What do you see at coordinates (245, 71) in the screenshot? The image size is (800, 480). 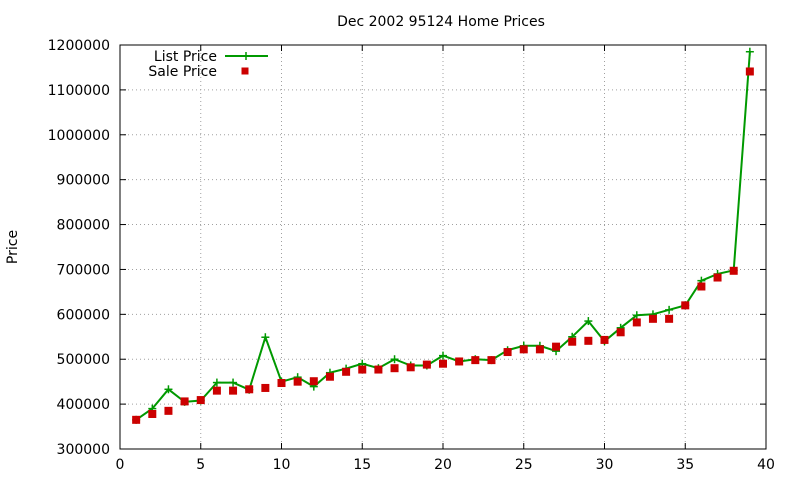 I see `legend-marker-sale-price` at bounding box center [245, 71].